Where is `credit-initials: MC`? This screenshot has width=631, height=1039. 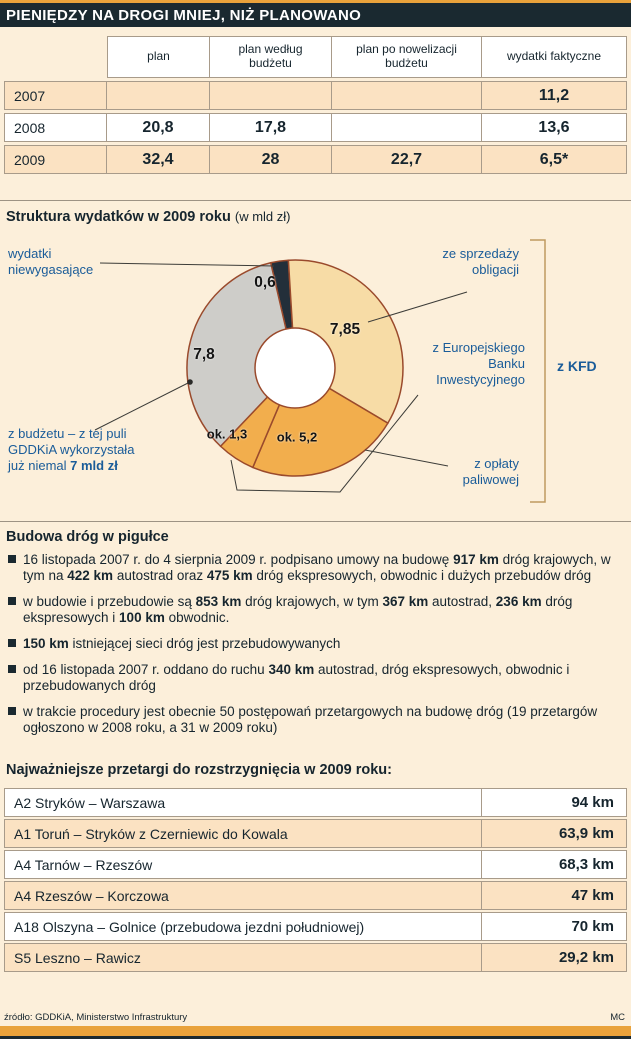 credit-initials: MC is located at coordinates (617, 1017).